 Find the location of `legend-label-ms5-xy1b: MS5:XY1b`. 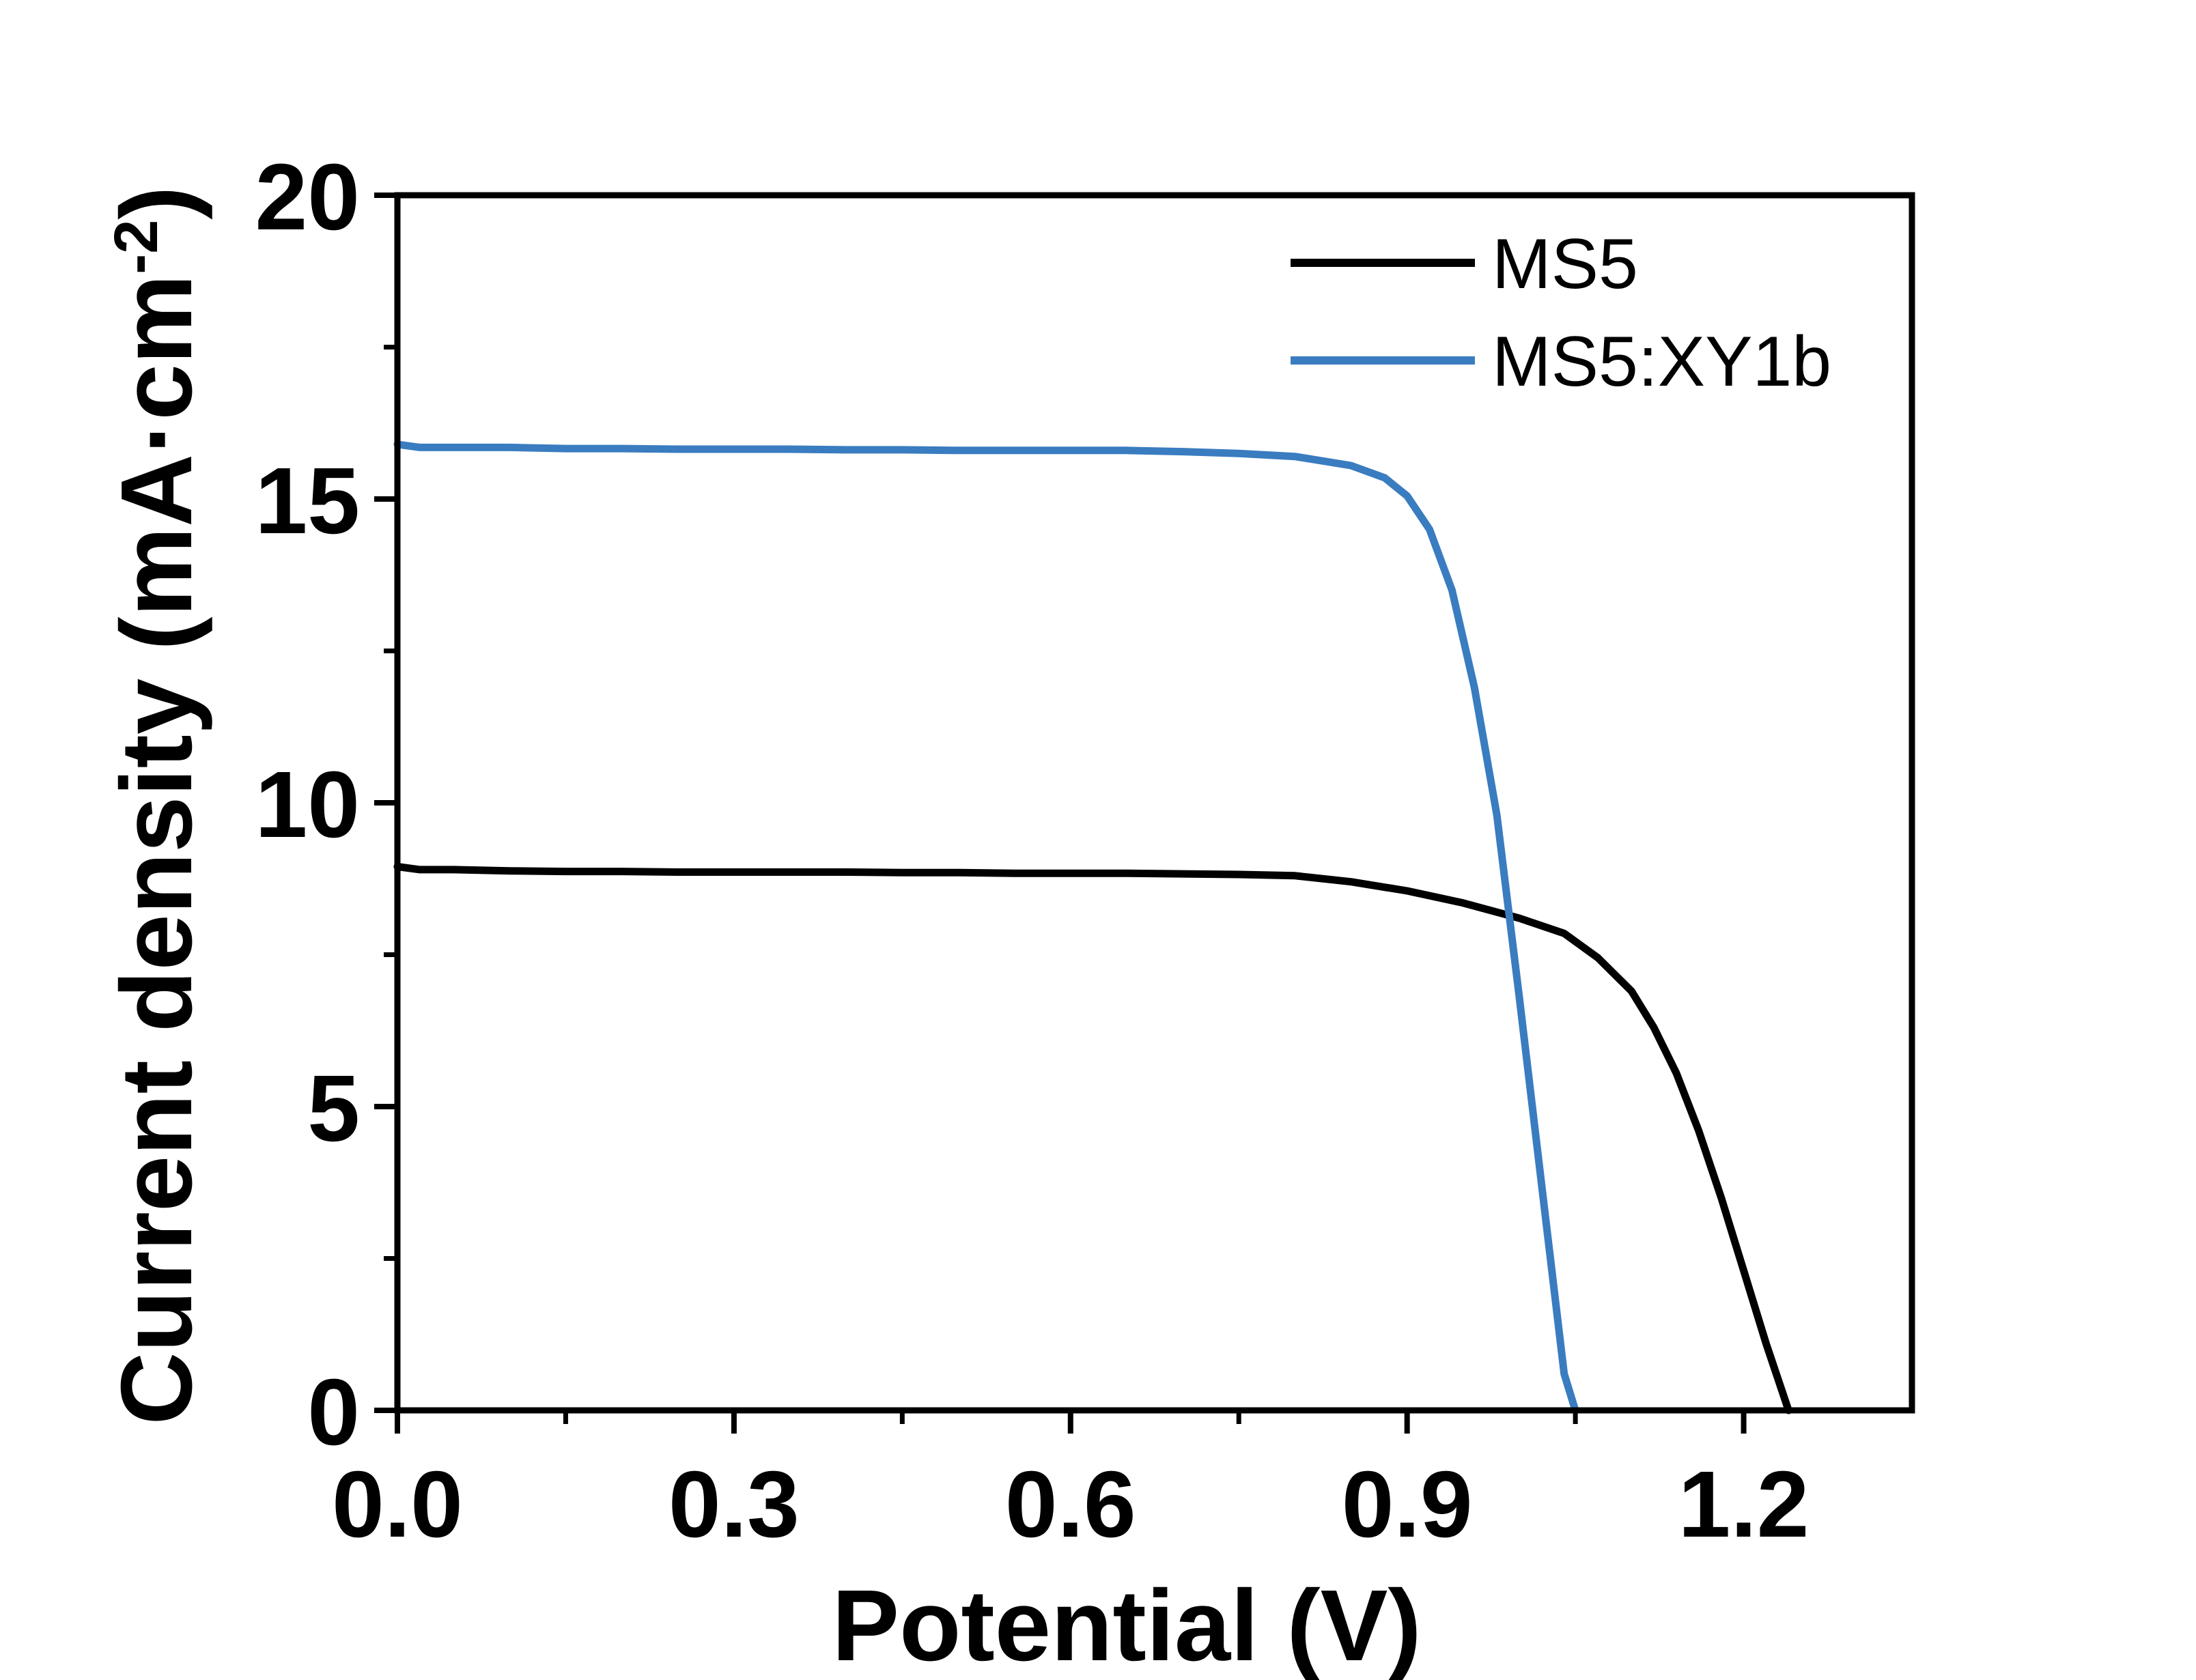

legend-label-ms5-xy1b: MS5:XY1b is located at coordinates (1661, 361).